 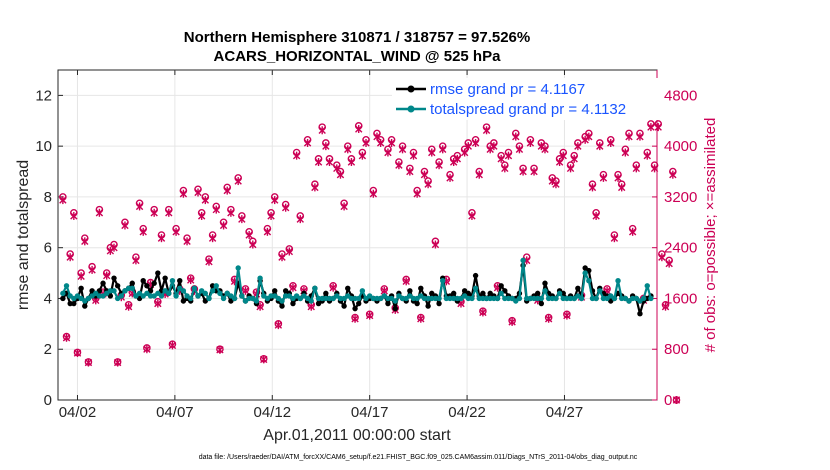 What do you see at coordinates (565, 412) in the screenshot?
I see `x-tick-label-5: 04/27` at bounding box center [565, 412].